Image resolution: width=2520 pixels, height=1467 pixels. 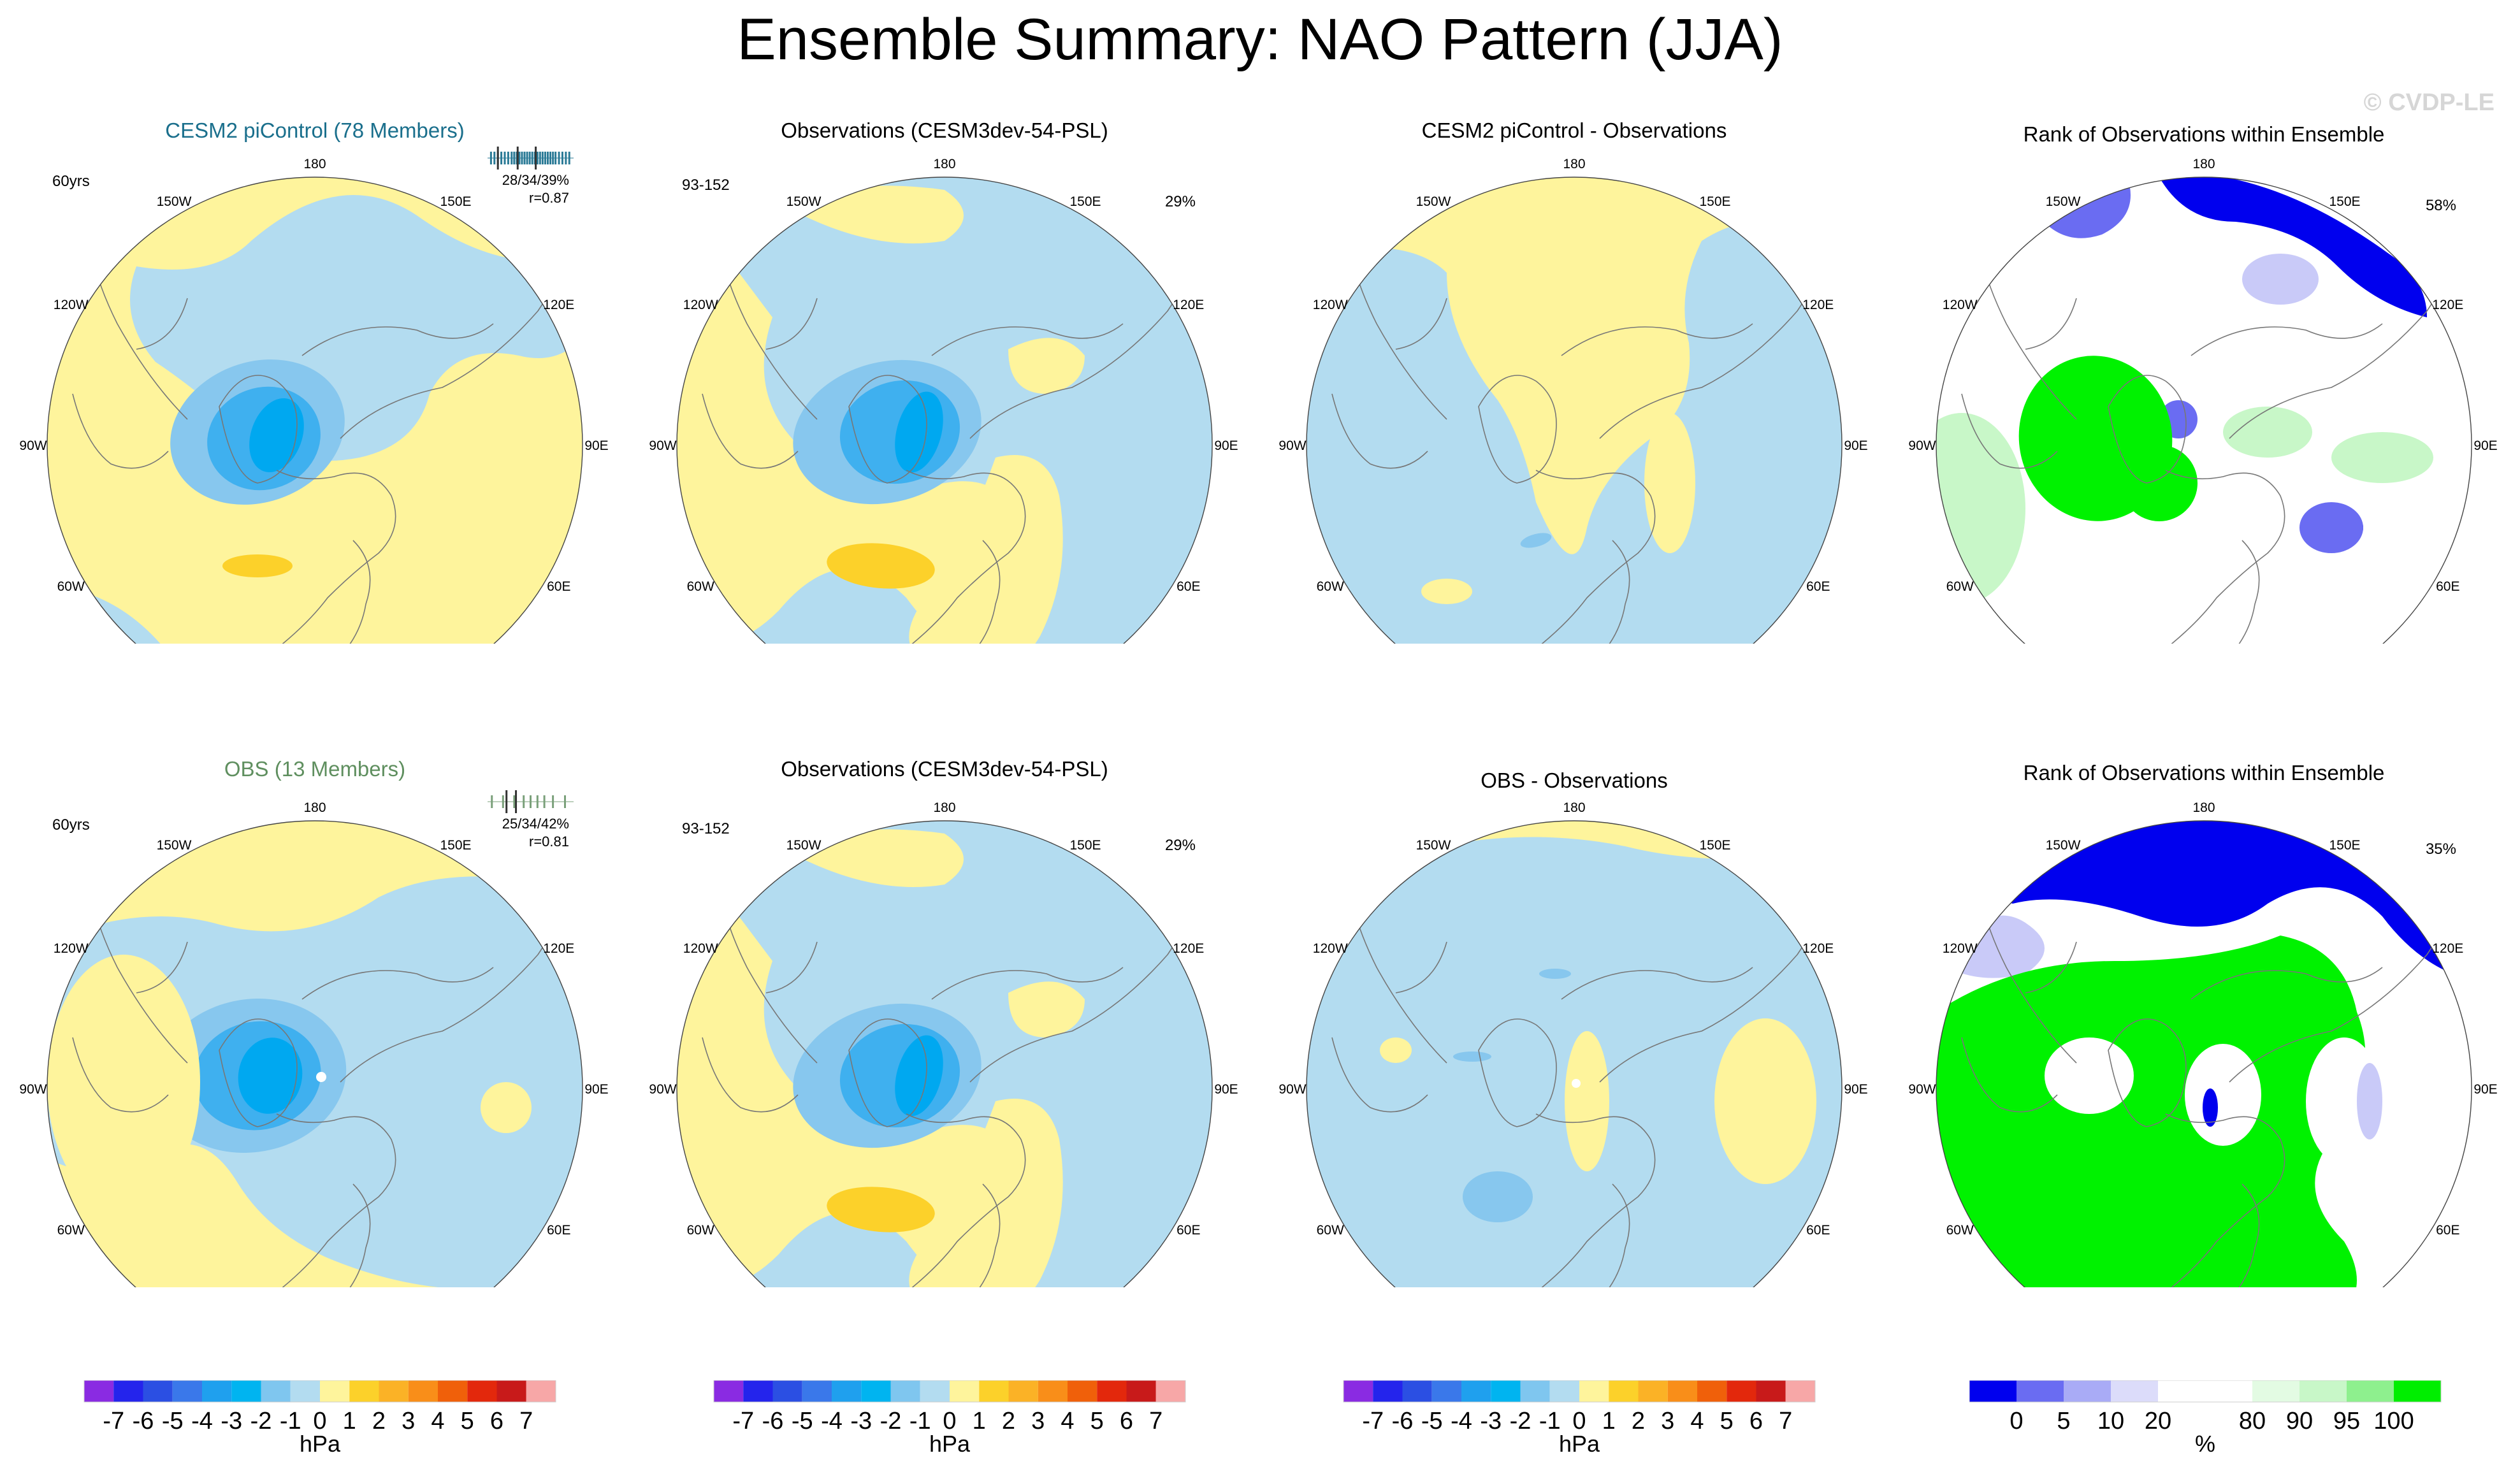 What do you see at coordinates (319, 1391) in the screenshot?
I see `colorbar-frame` at bounding box center [319, 1391].